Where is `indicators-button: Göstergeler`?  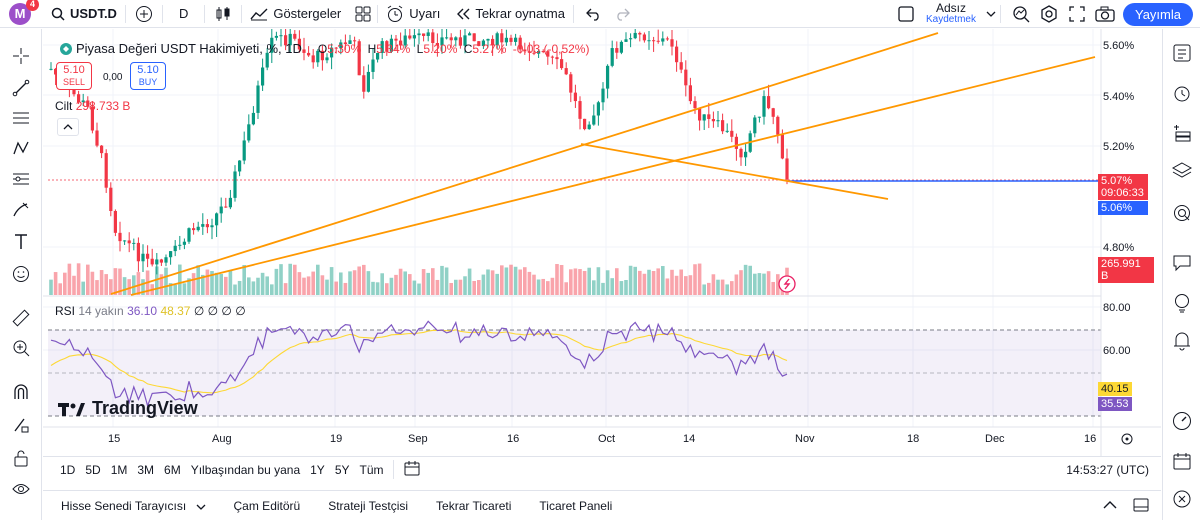 indicators-button: Göstergeler is located at coordinates (295, 14).